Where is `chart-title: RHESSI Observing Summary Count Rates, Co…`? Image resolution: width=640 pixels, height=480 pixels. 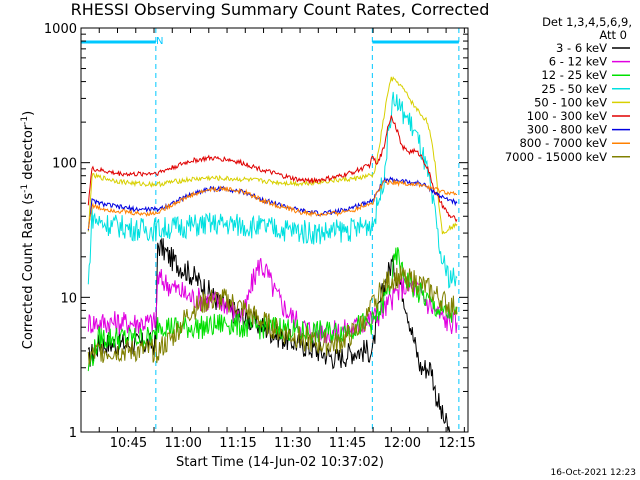
chart-title: RHESSI Observing Summary Count Rates, Co… is located at coordinates (280, 9).